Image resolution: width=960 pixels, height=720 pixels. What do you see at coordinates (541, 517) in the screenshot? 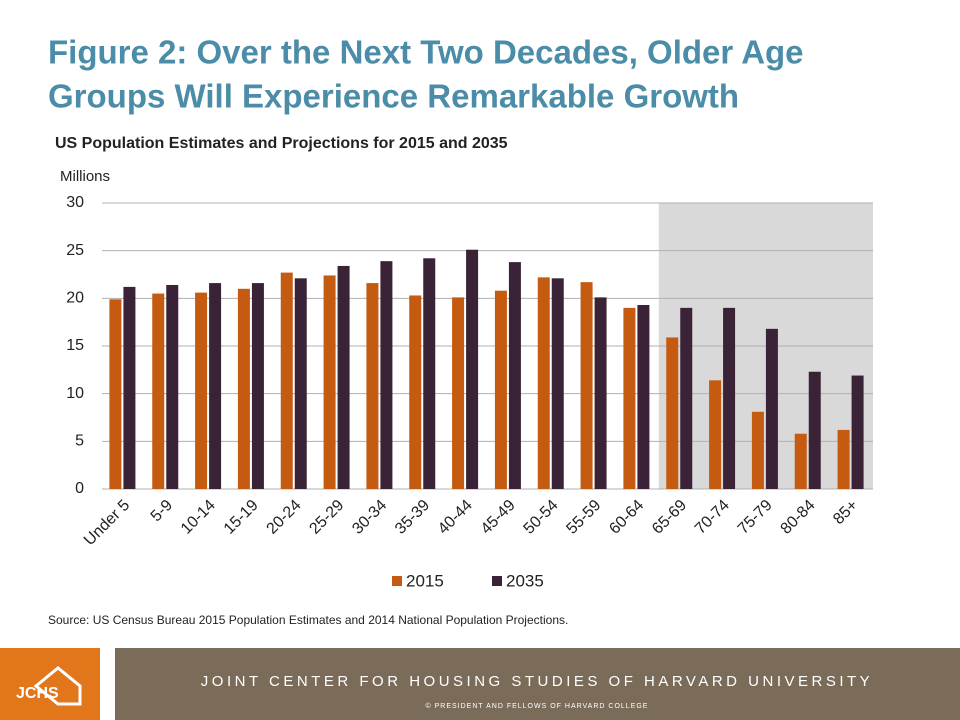
I see `x-tick-label: 50-54` at bounding box center [541, 517].